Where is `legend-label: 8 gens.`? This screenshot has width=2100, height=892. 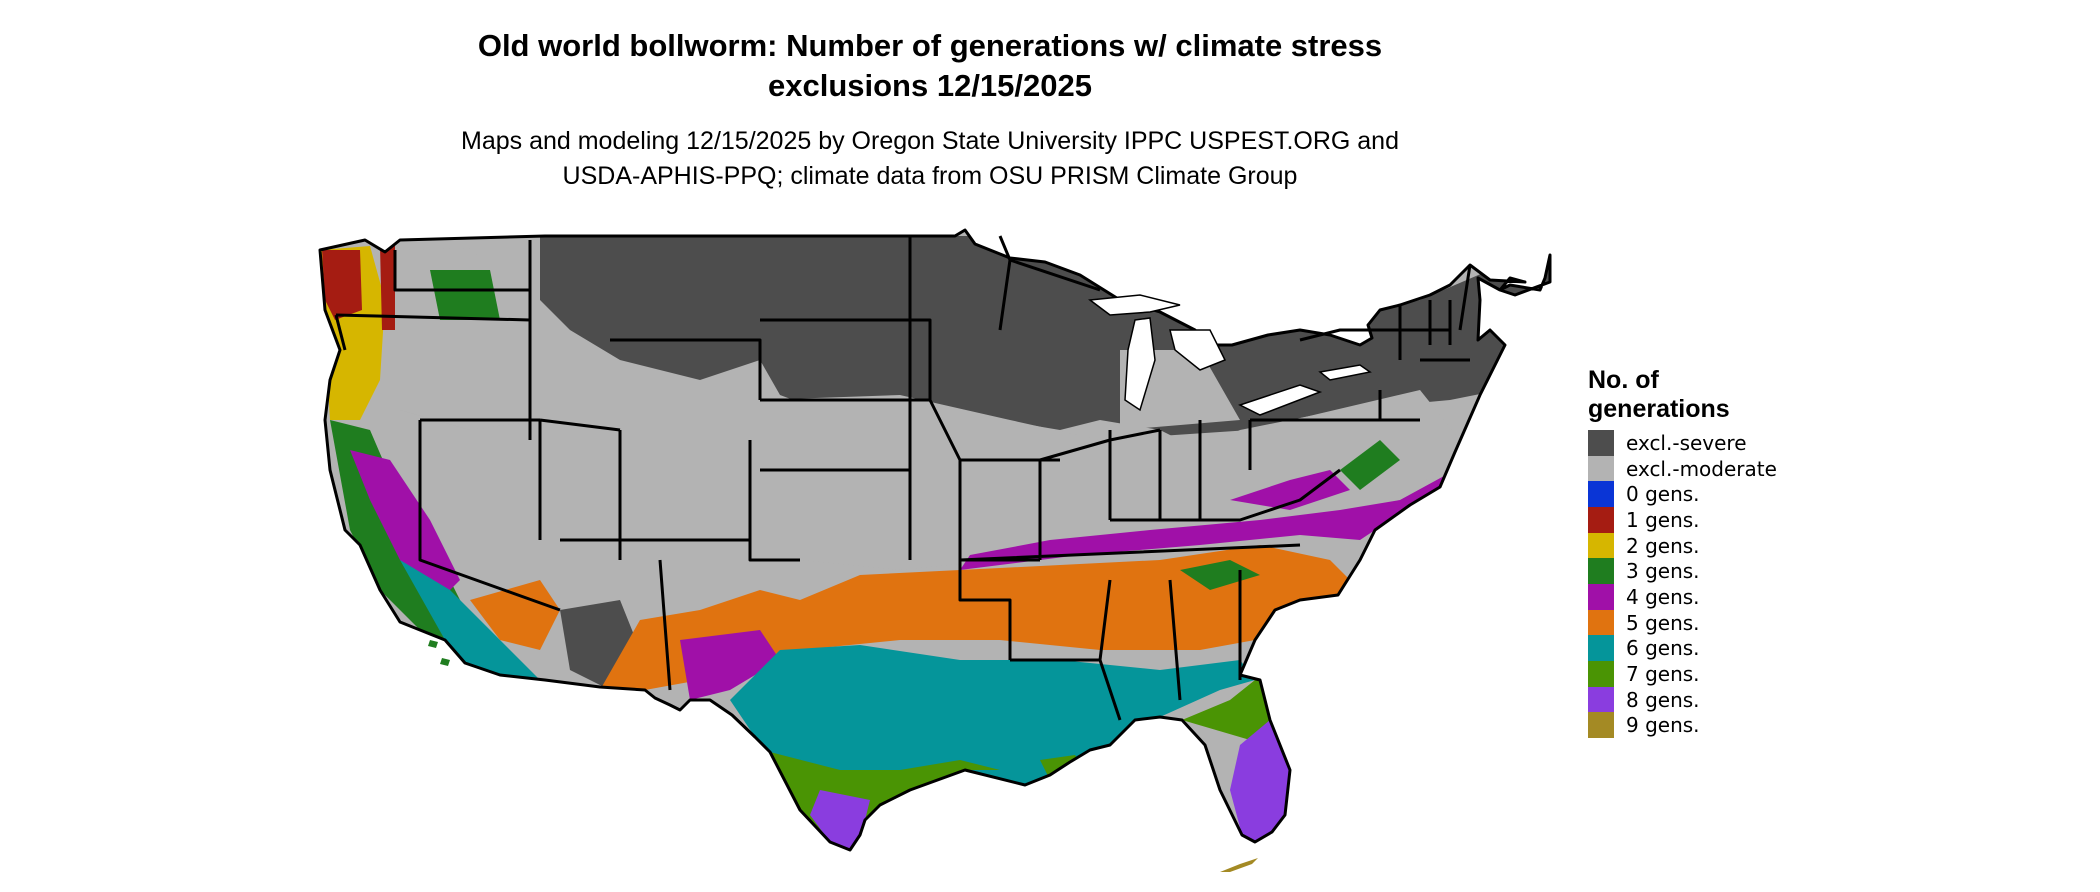
legend-label: 8 gens. is located at coordinates (1663, 699).